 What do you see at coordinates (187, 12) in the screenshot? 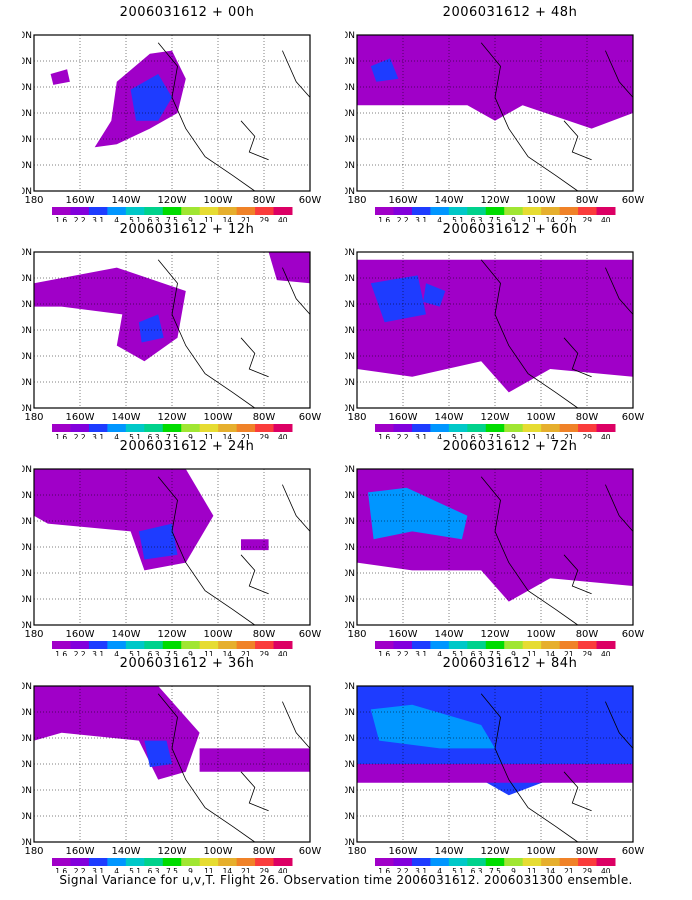
I see `panel-title: 2006031612 + 00h` at bounding box center [187, 12].